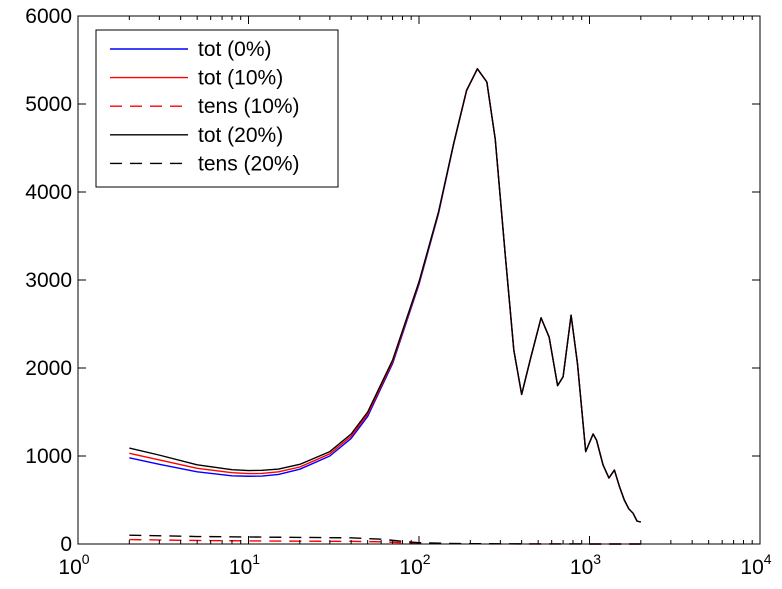 Image resolution: width=782 pixels, height=589 pixels. What do you see at coordinates (240, 78) in the screenshot?
I see `legend-label-2: tot (10%)` at bounding box center [240, 78].